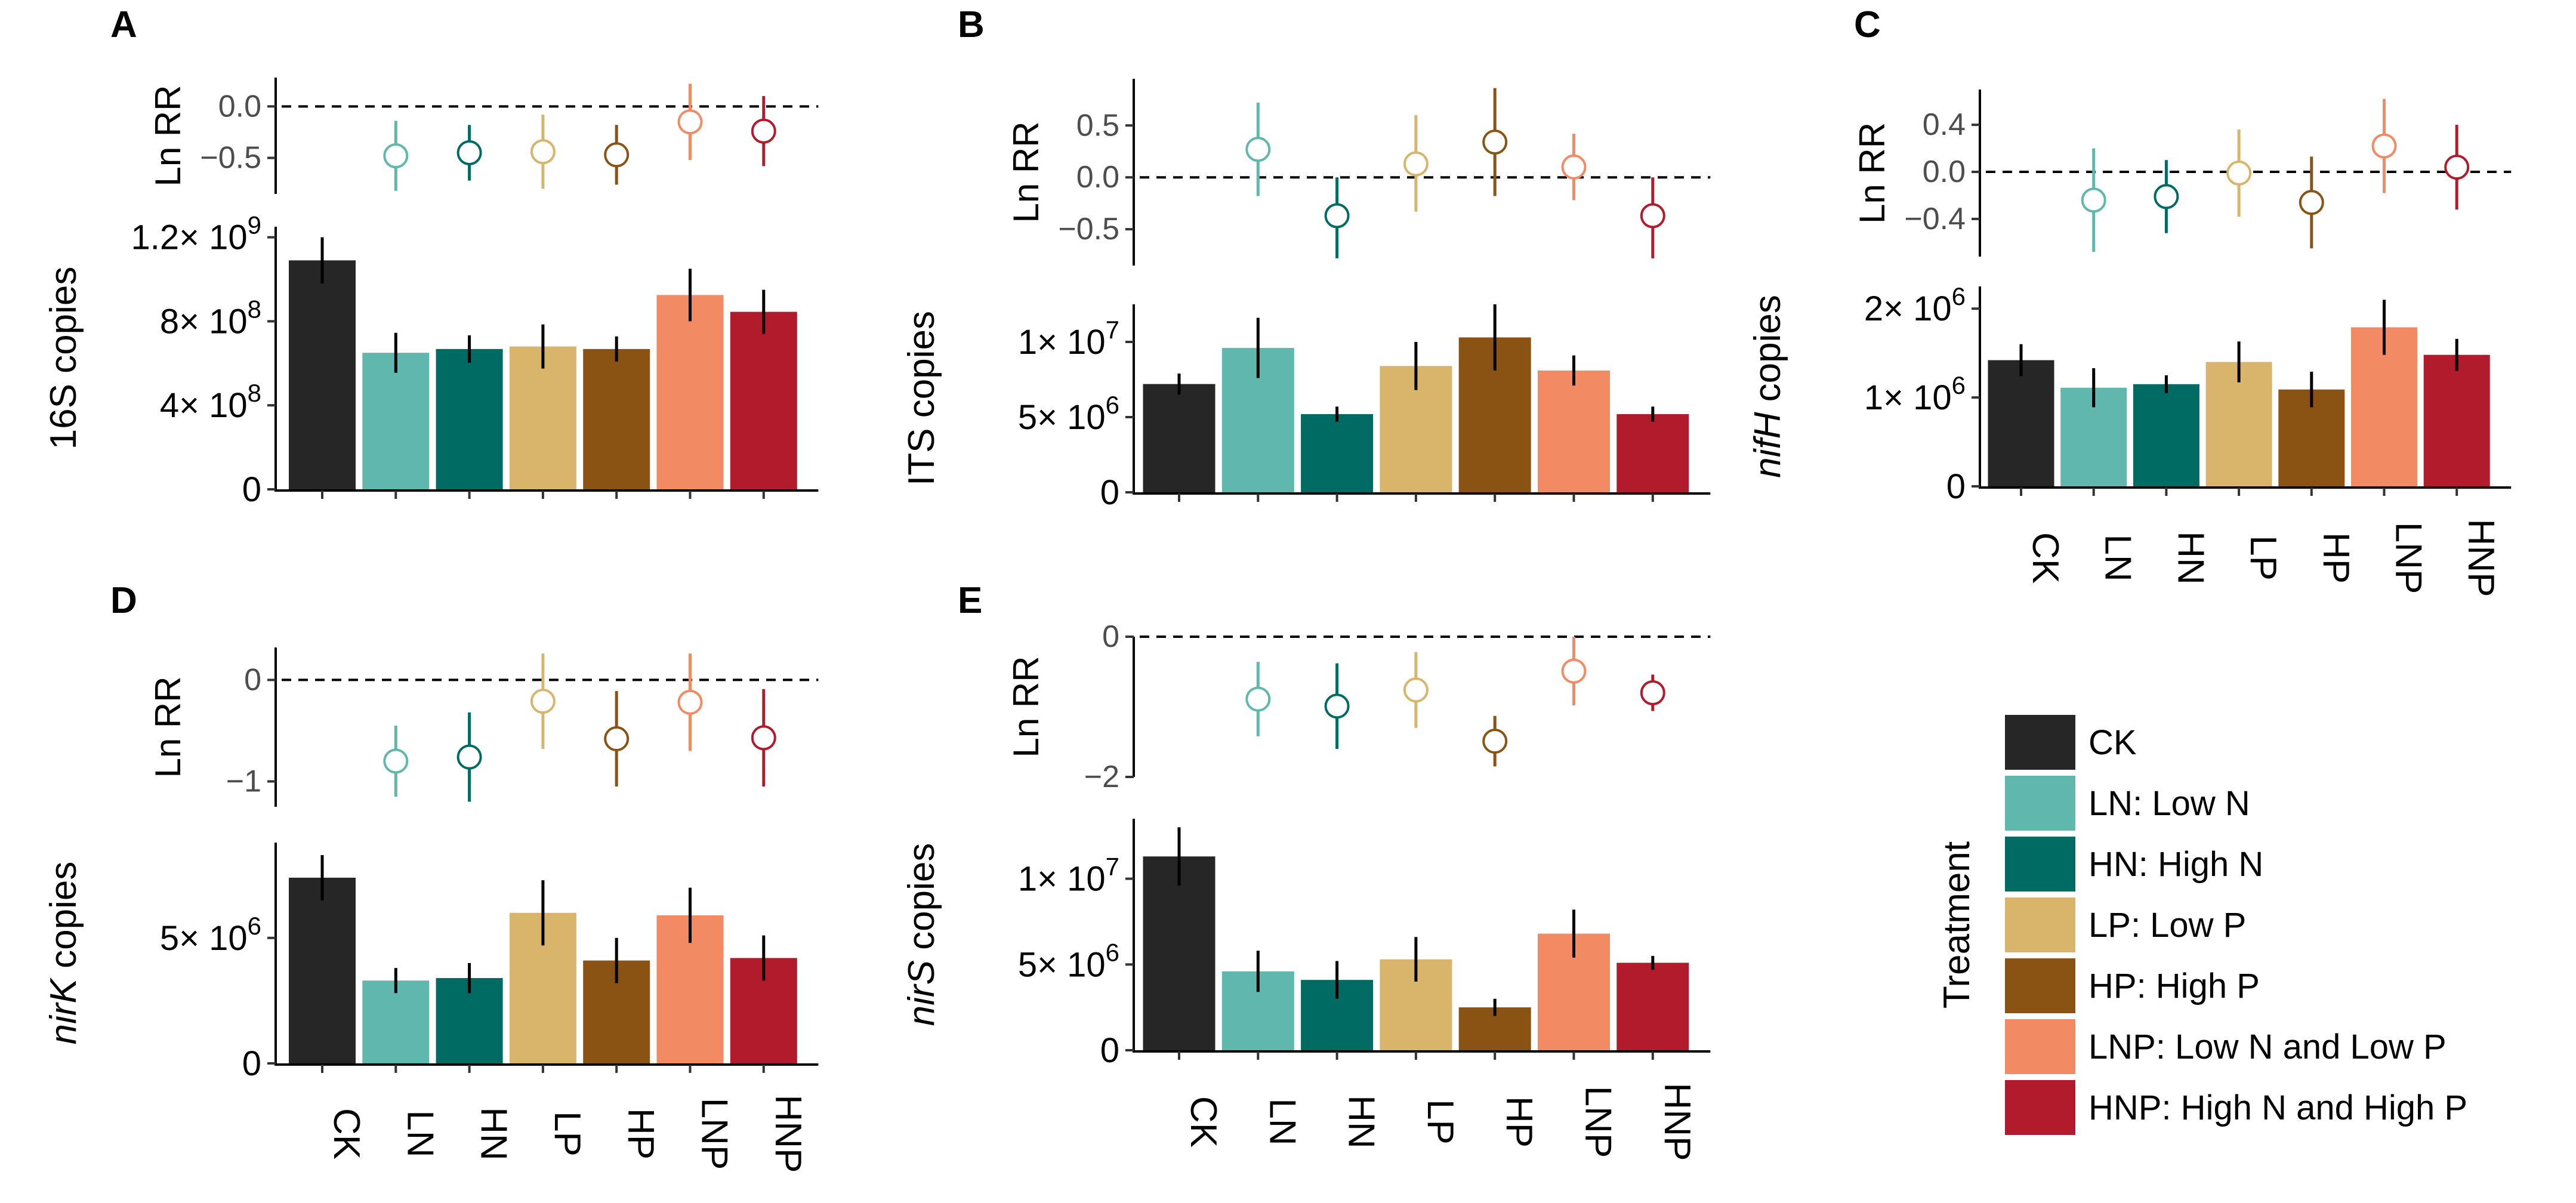 Image resolution: width=2576 pixels, height=1203 pixels. I want to click on panel-label: C, so click(1867, 24).